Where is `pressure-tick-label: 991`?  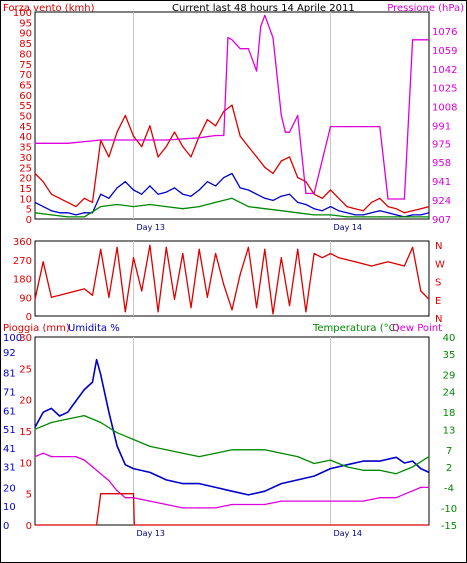 pressure-tick-label: 991 is located at coordinates (441, 127).